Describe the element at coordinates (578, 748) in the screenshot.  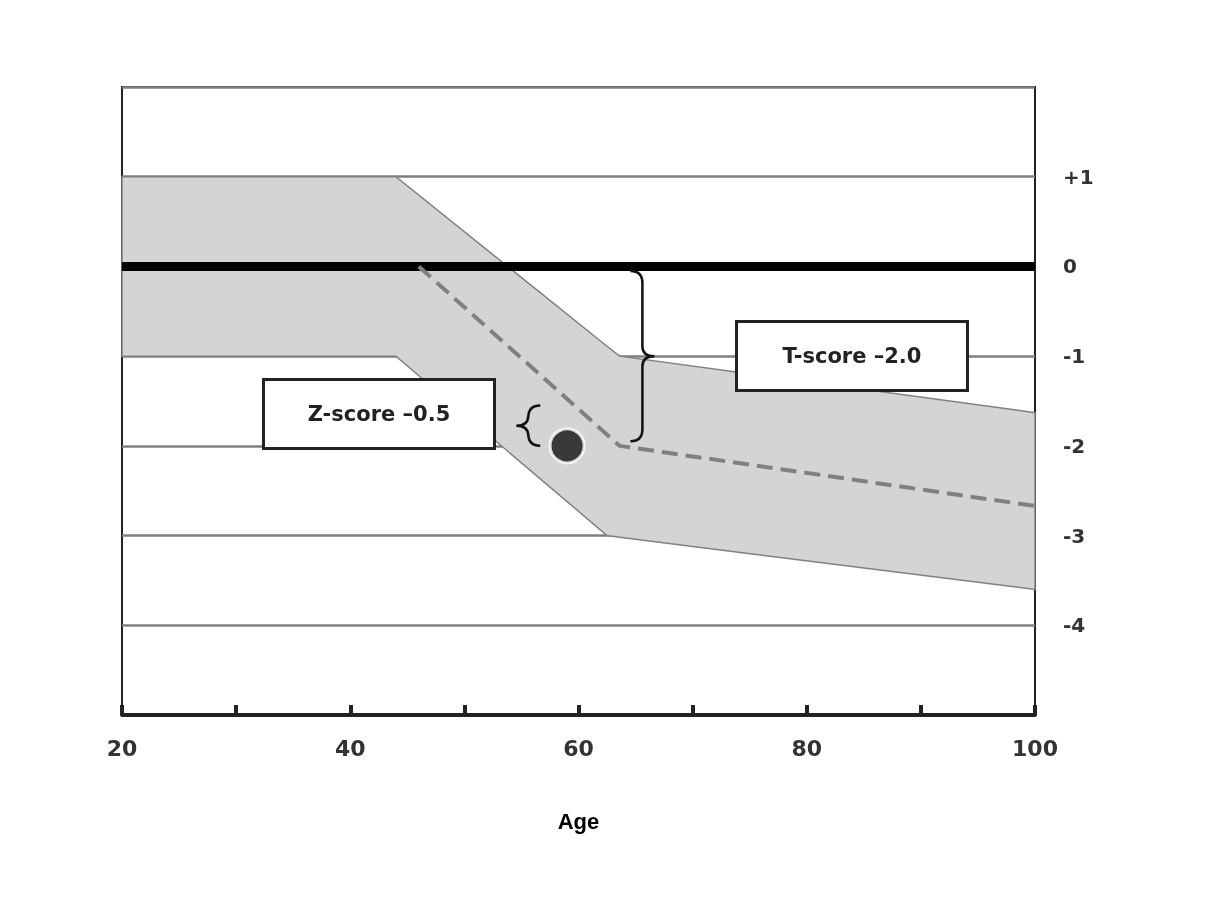
I see `x-tick-label: 60` at that location.